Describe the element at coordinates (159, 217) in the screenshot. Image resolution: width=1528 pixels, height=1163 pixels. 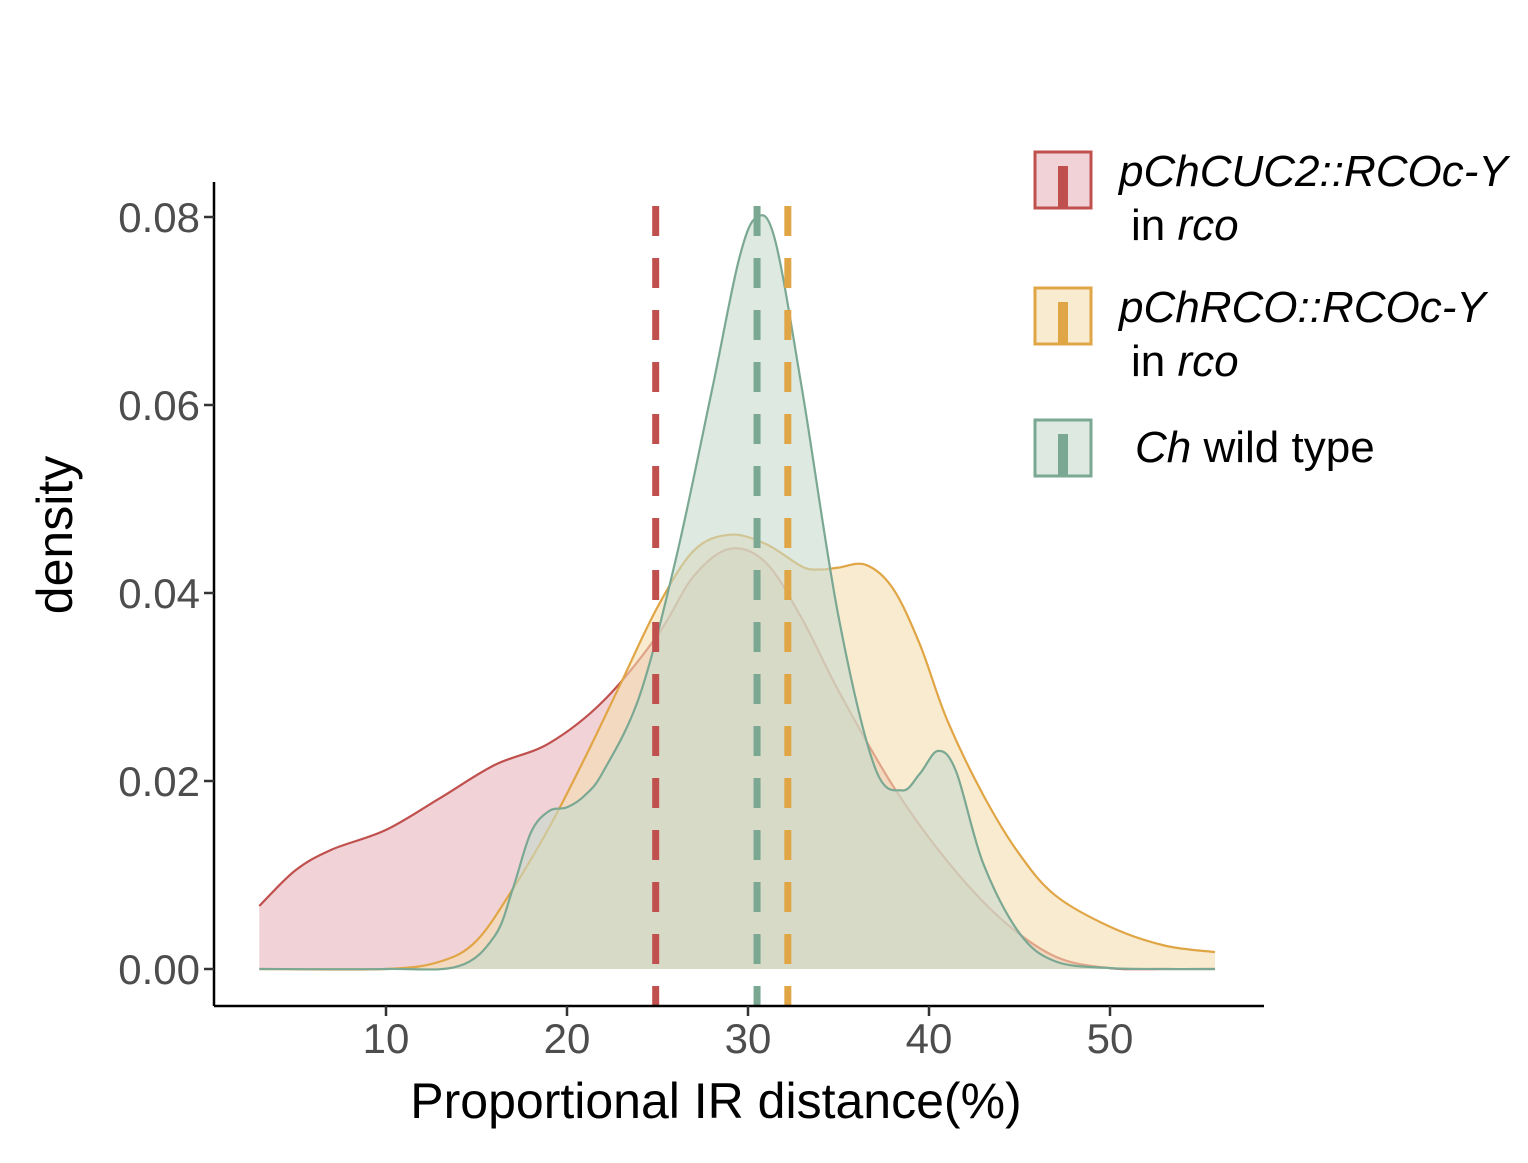
I see `y-tick-label: 0.08` at that location.